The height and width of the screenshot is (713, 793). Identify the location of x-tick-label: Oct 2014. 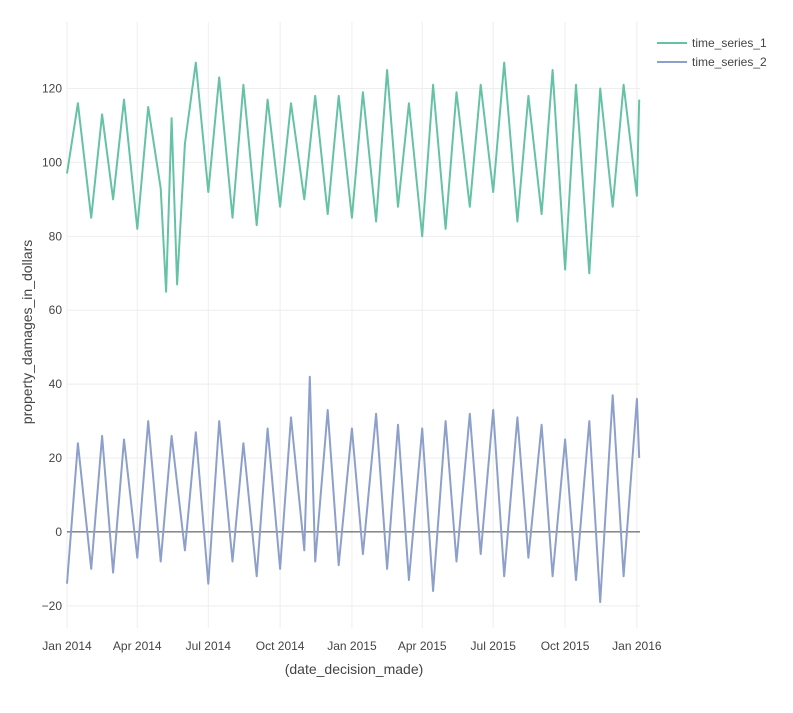
(280, 646).